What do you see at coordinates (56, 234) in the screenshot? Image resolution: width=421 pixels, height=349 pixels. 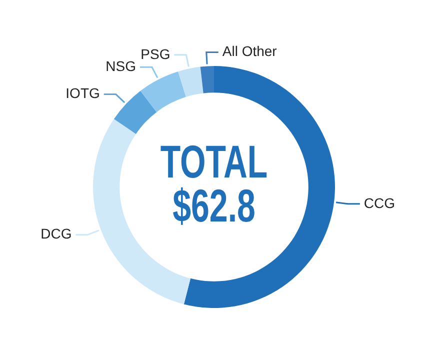 I see `slice-label: DCG` at bounding box center [56, 234].